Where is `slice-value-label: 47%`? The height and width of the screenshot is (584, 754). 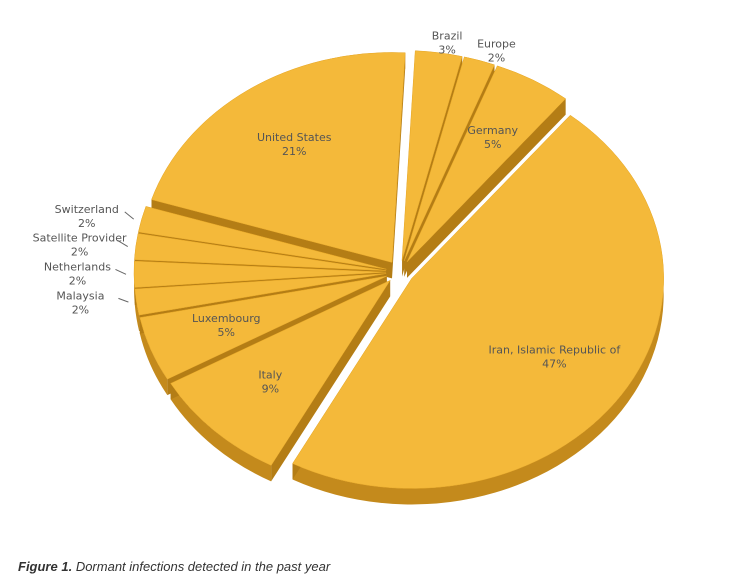
slice-value-label: 47% is located at coordinates (554, 363).